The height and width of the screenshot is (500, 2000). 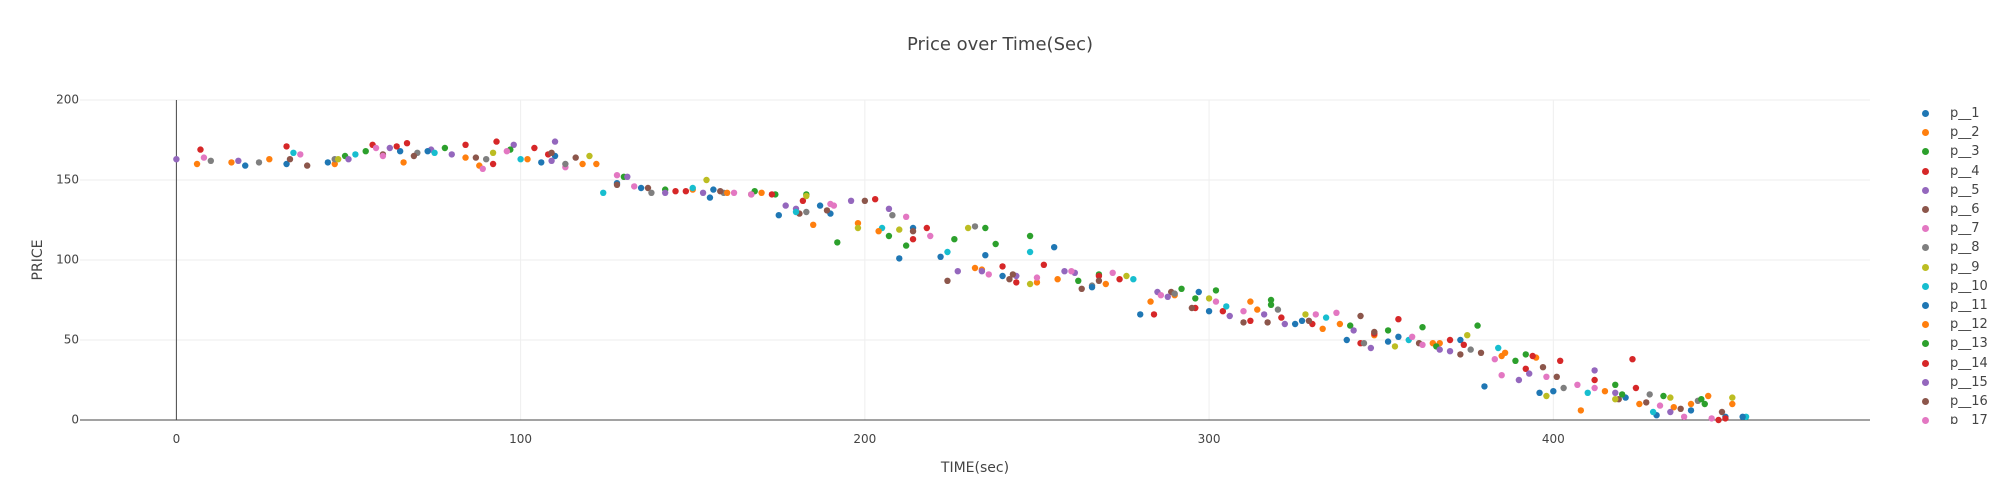 What do you see at coordinates (1950, 267) in the screenshot?
I see `legend-item: p__9` at bounding box center [1950, 267].